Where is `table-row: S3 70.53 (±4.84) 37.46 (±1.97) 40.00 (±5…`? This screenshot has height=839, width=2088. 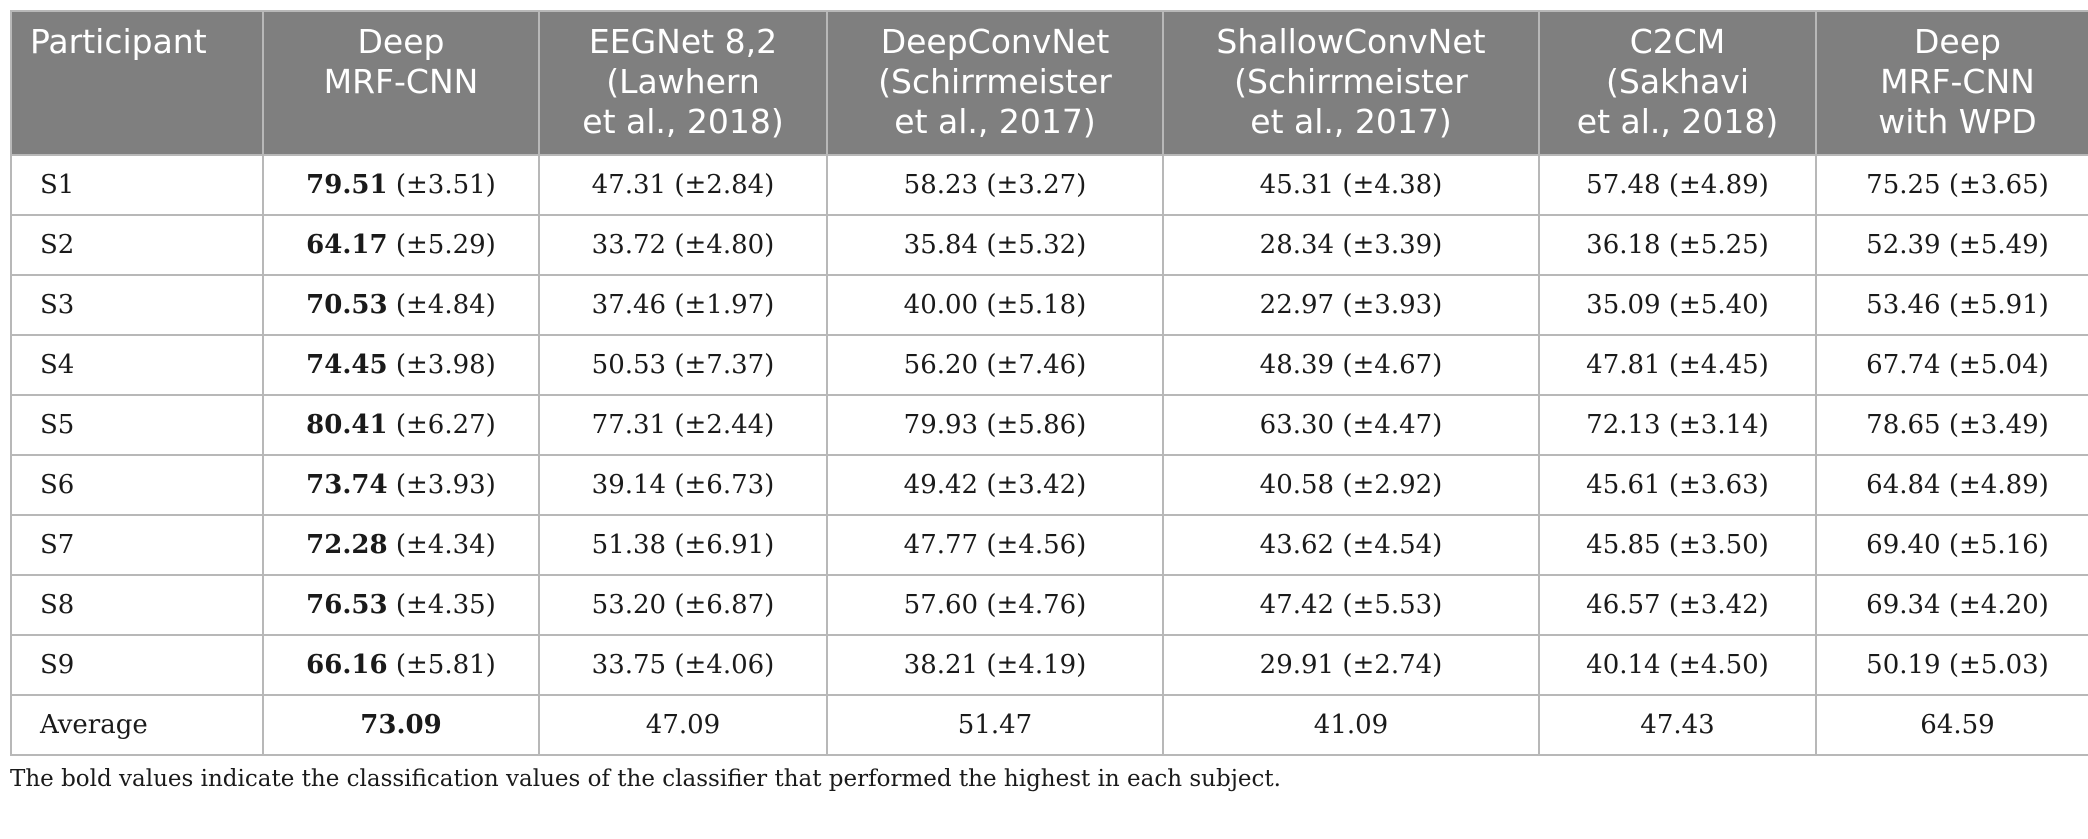
table-row: S3 70.53 (±4.84) 37.46 (±1.97) 40.00 (±5… is located at coordinates (1049, 305).